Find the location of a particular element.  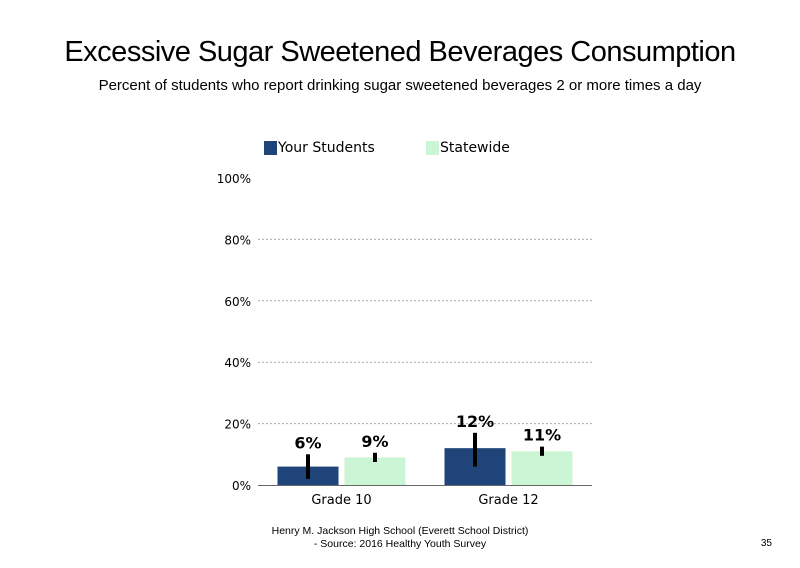

data-label: 11% is located at coordinates (542, 435).